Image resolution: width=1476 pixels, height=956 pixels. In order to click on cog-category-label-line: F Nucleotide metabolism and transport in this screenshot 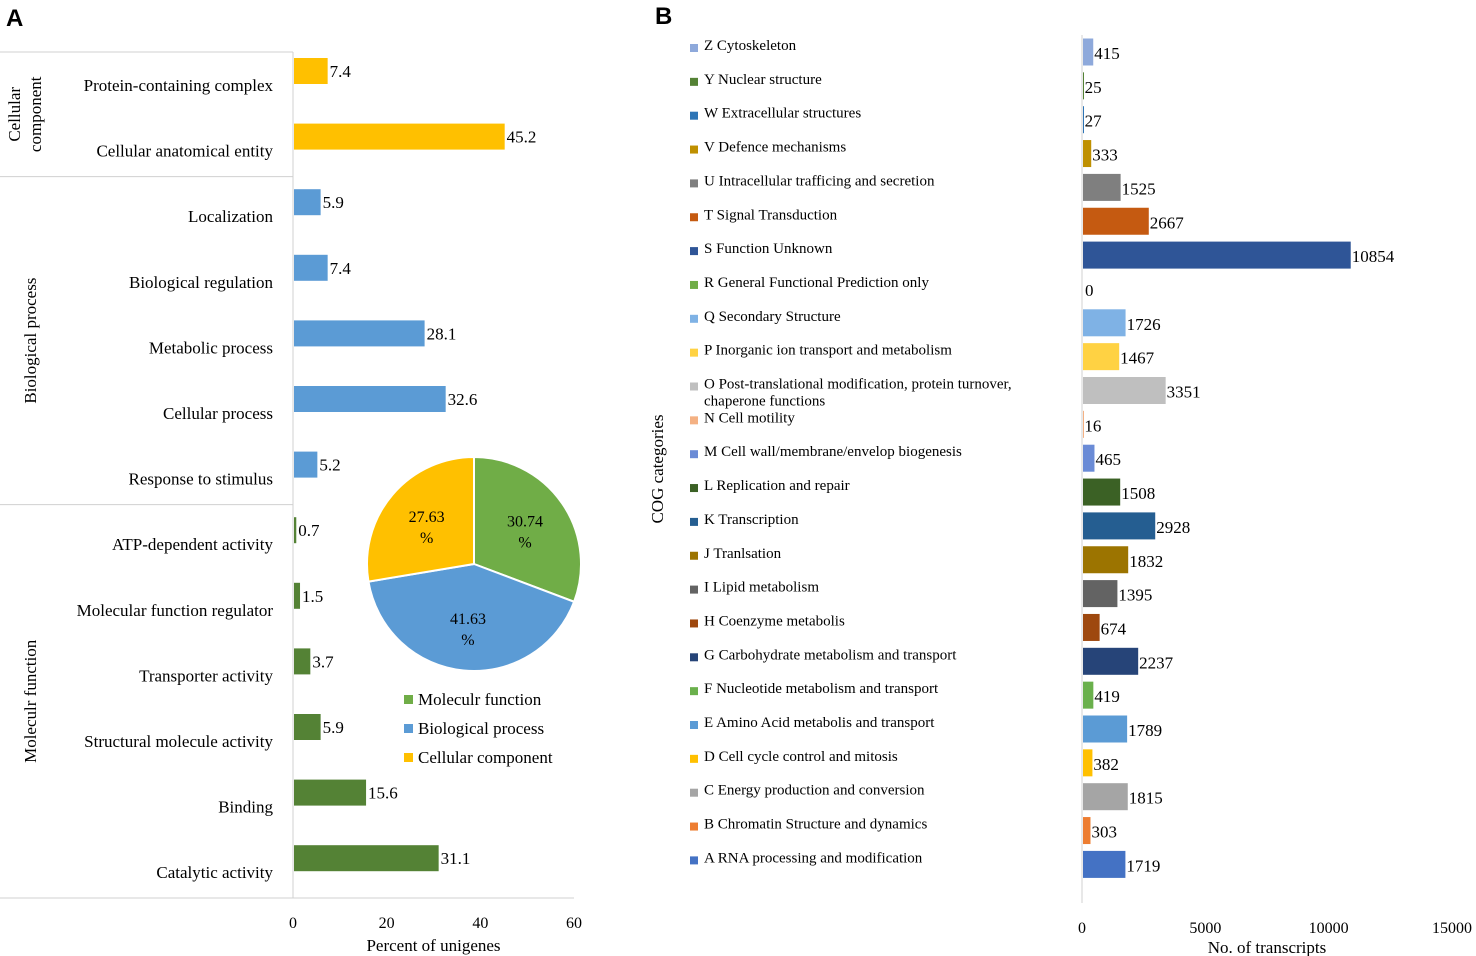, I will do `click(821, 689)`.